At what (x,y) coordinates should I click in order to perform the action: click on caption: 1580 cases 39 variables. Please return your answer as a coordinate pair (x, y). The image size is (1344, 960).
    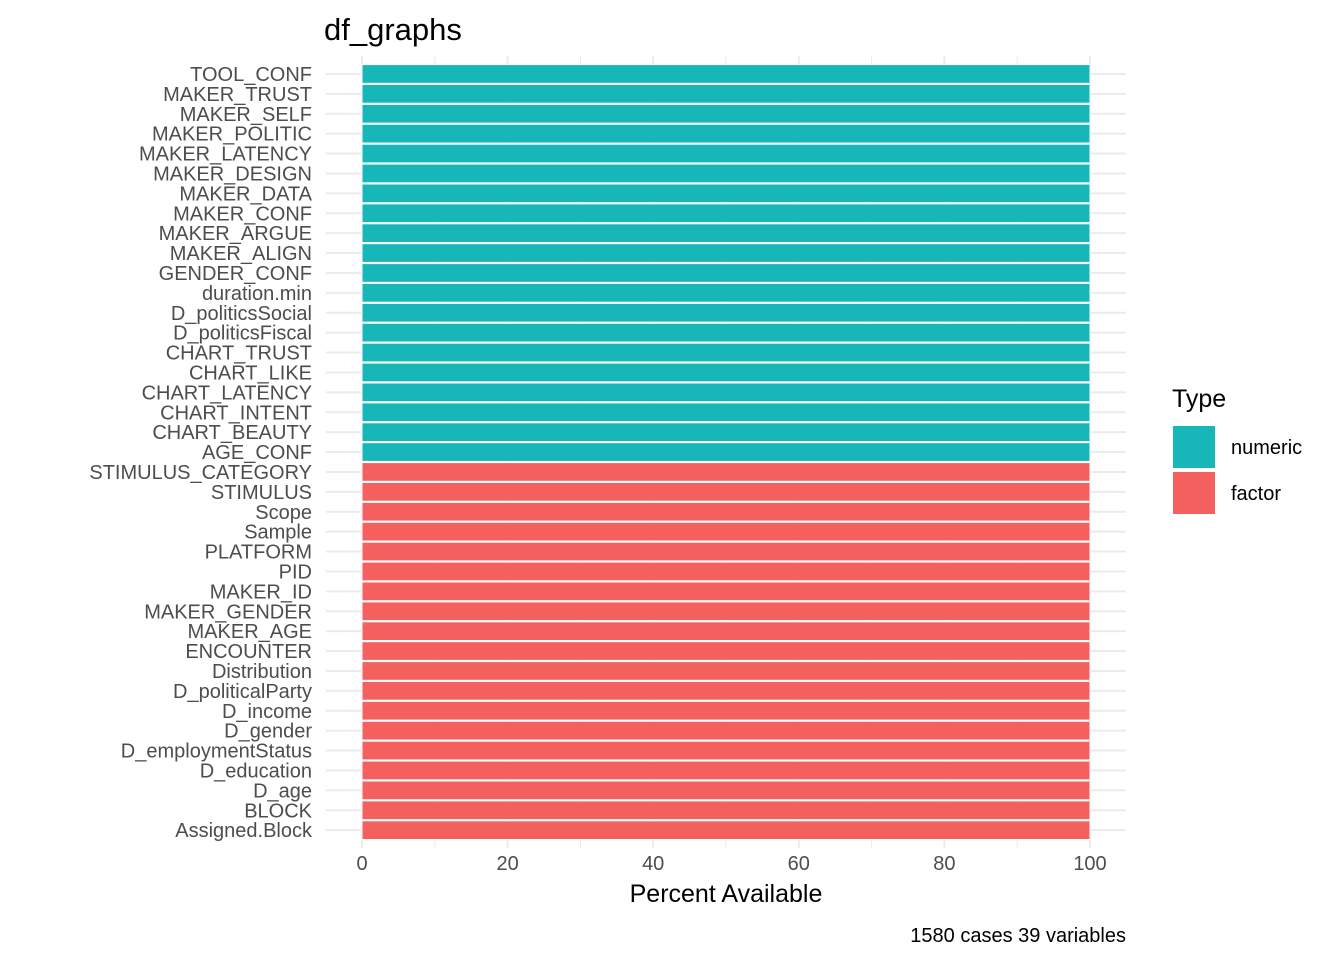
    Looking at the image, I should click on (1018, 936).